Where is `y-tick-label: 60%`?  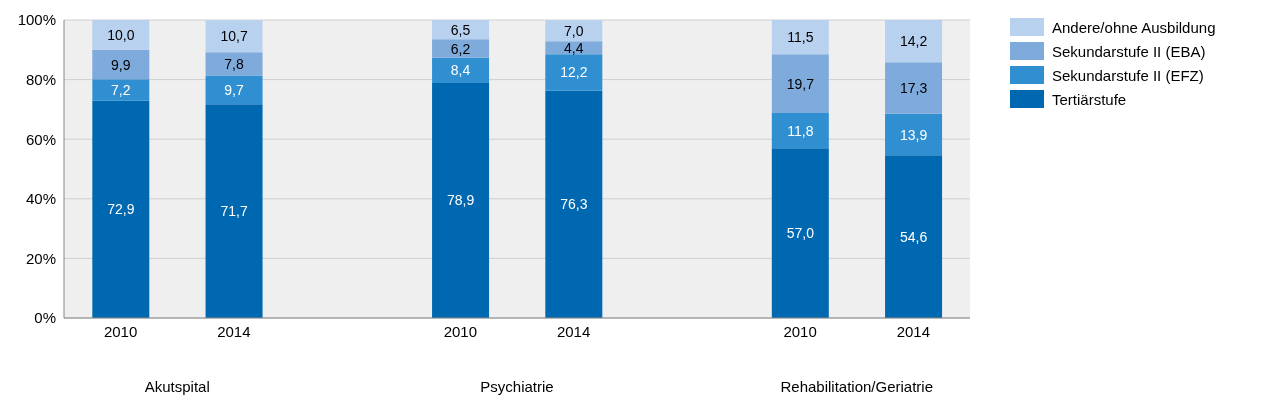
y-tick-label: 60% is located at coordinates (40, 139).